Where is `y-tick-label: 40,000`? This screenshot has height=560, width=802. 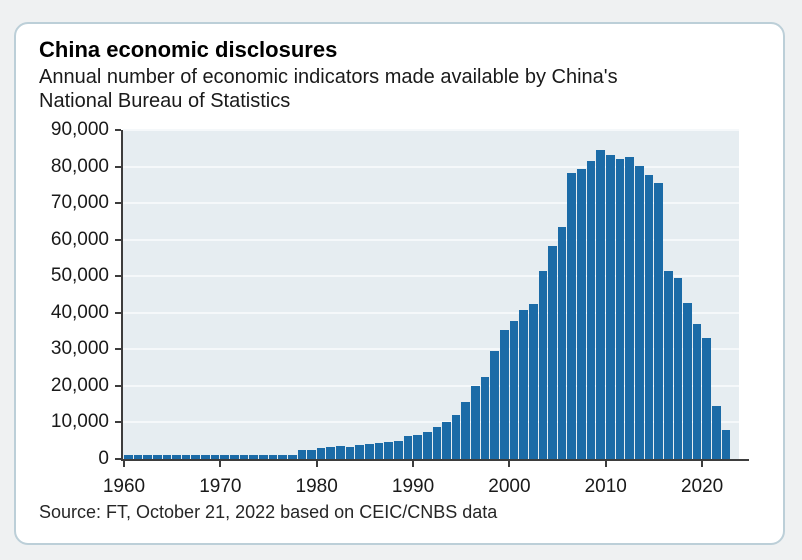 y-tick-label: 40,000 is located at coordinates (79, 312).